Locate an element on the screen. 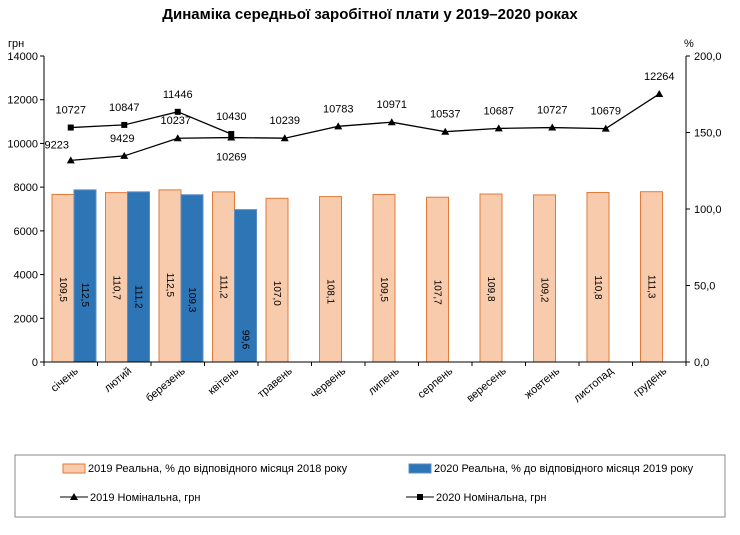  legend-label: 2020 Номінальна, грн is located at coordinates (491, 498).